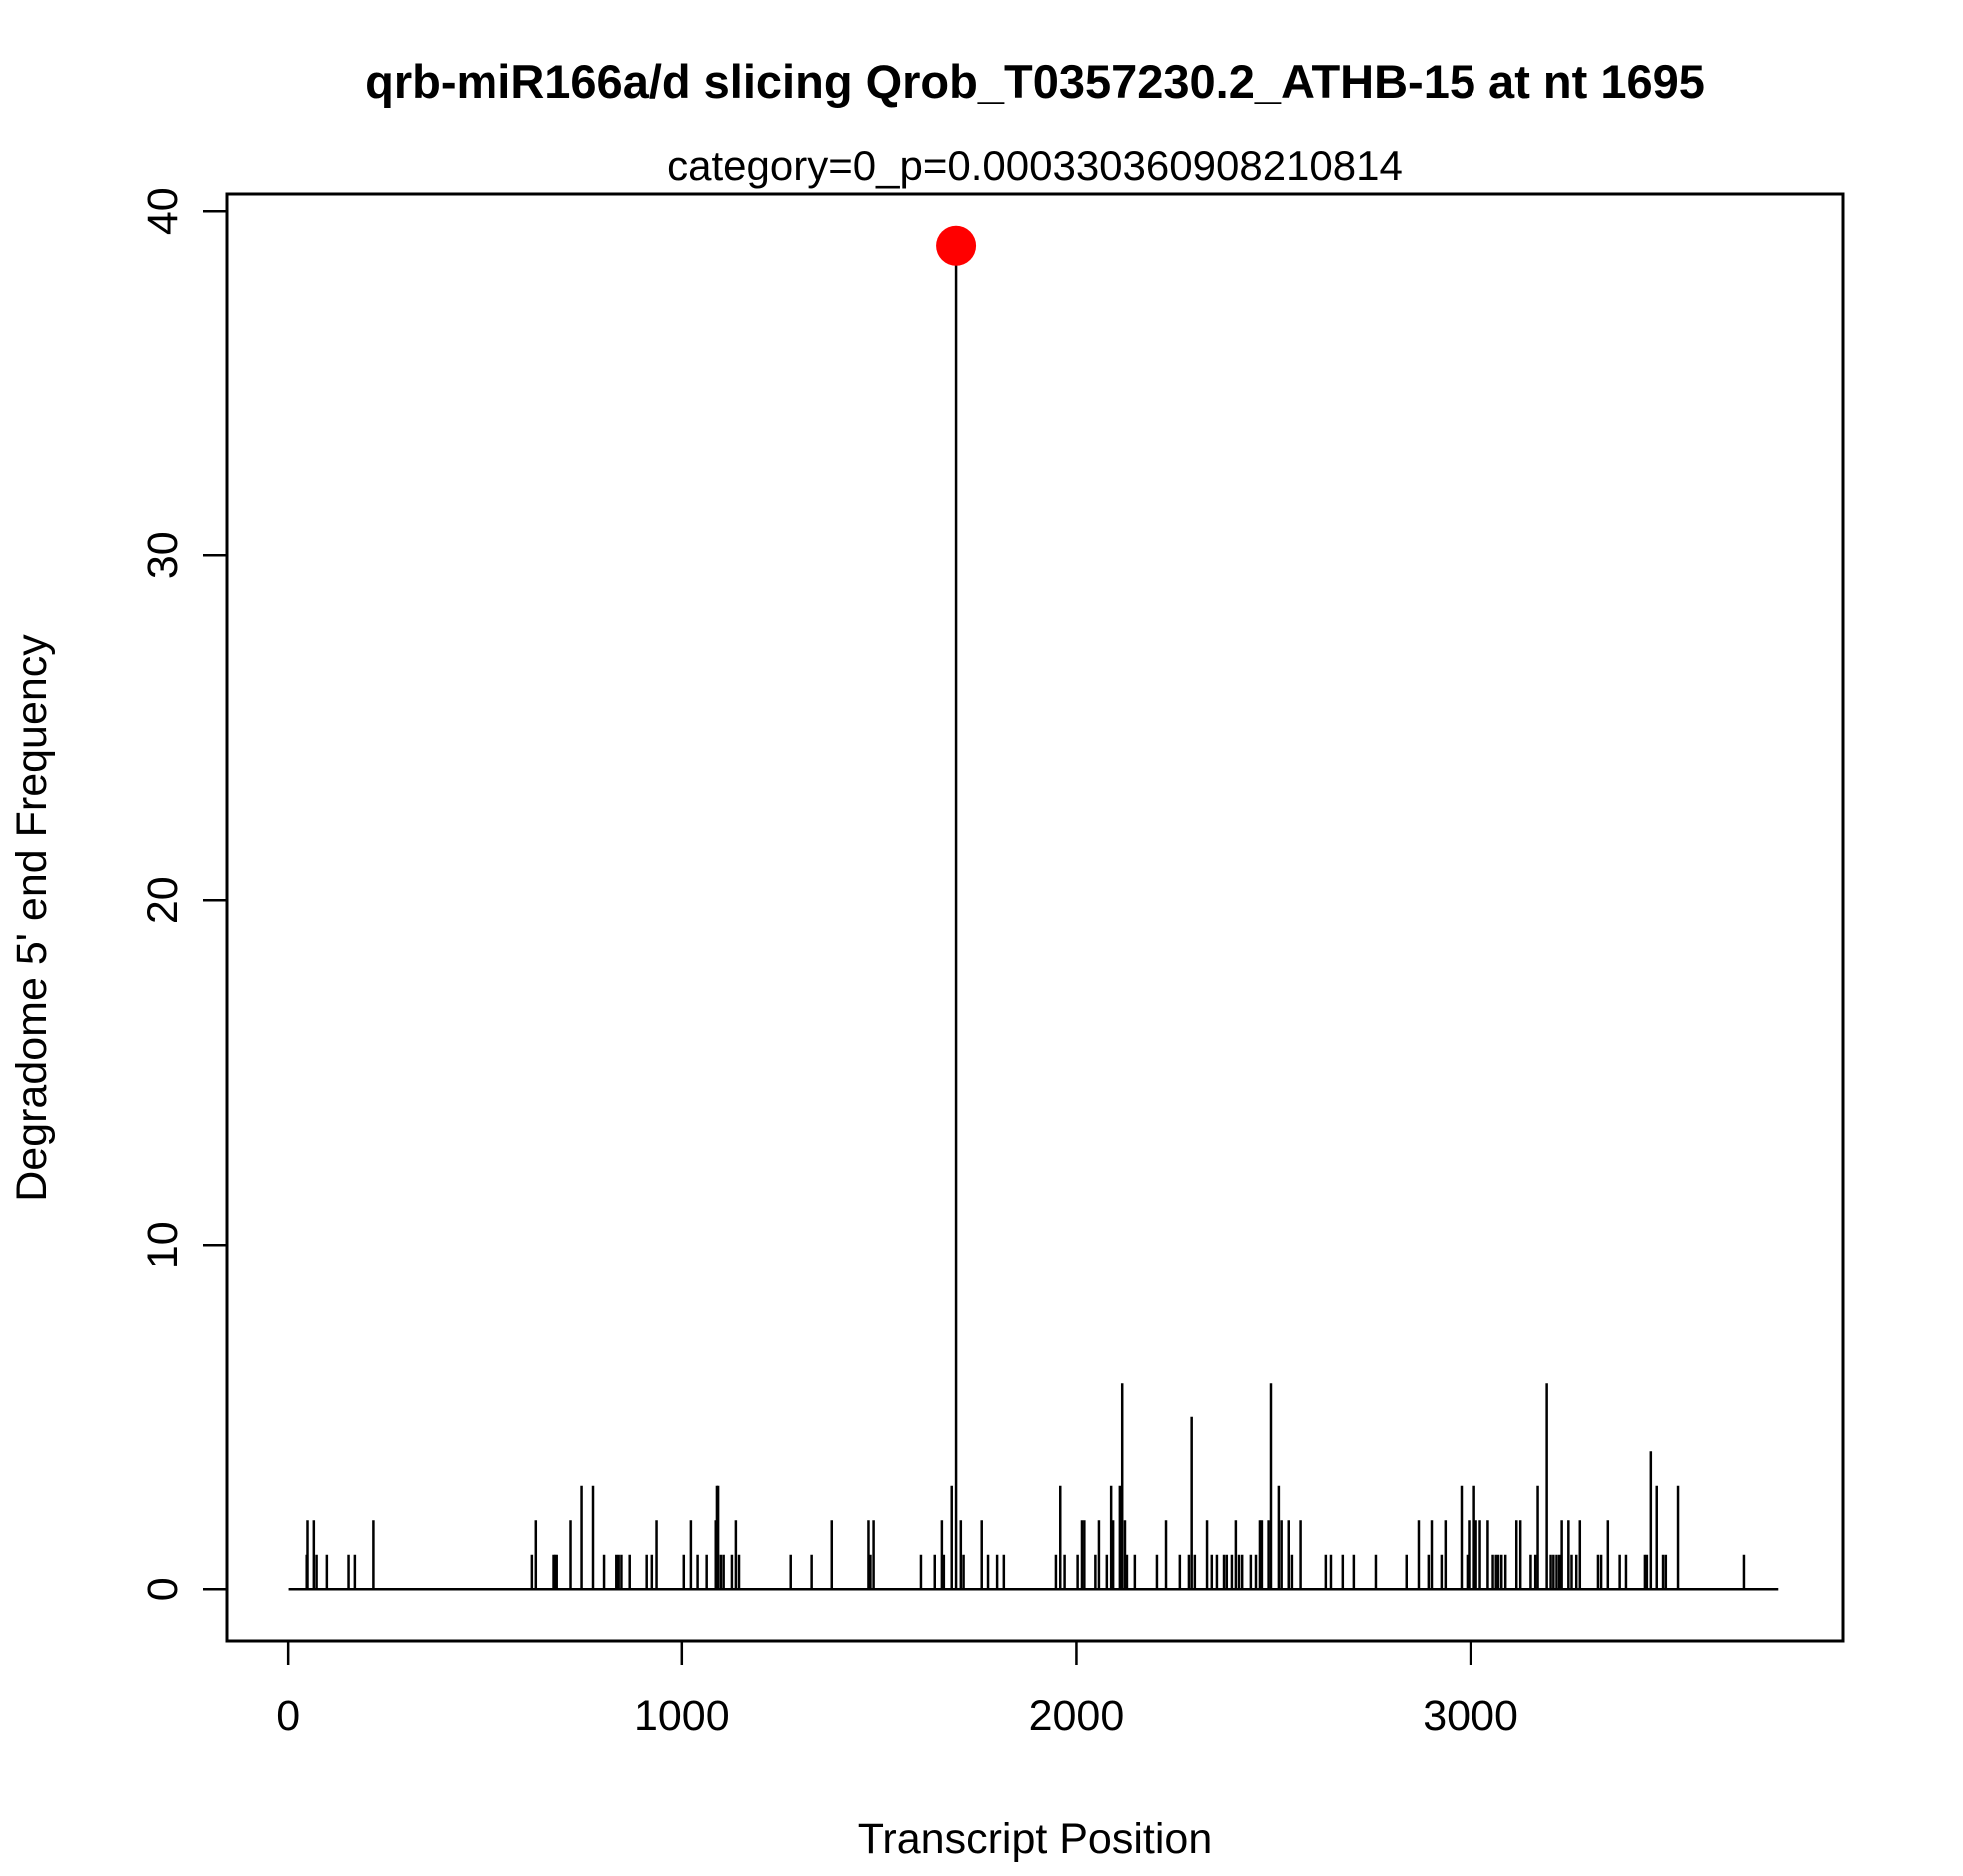  What do you see at coordinates (163, 900) in the screenshot?
I see `y-tick-label: 20` at bounding box center [163, 900].